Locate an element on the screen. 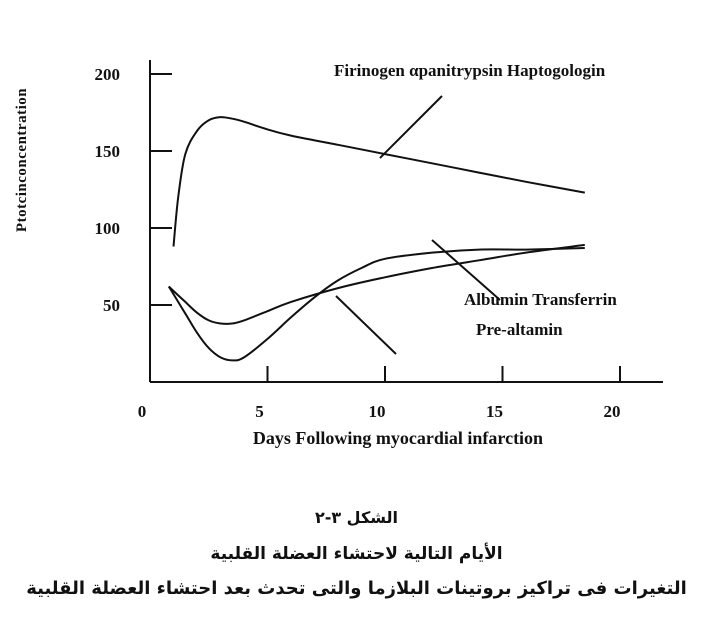  y-tick-label: 200 is located at coordinates (108, 74).